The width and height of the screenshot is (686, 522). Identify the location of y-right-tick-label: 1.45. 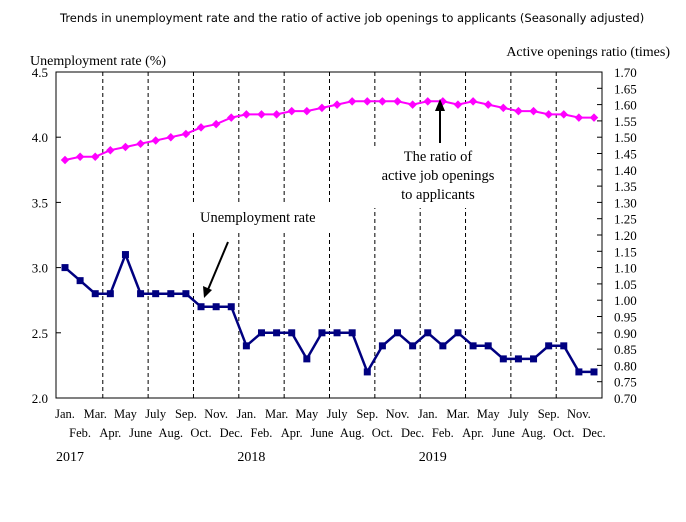
(625, 154).